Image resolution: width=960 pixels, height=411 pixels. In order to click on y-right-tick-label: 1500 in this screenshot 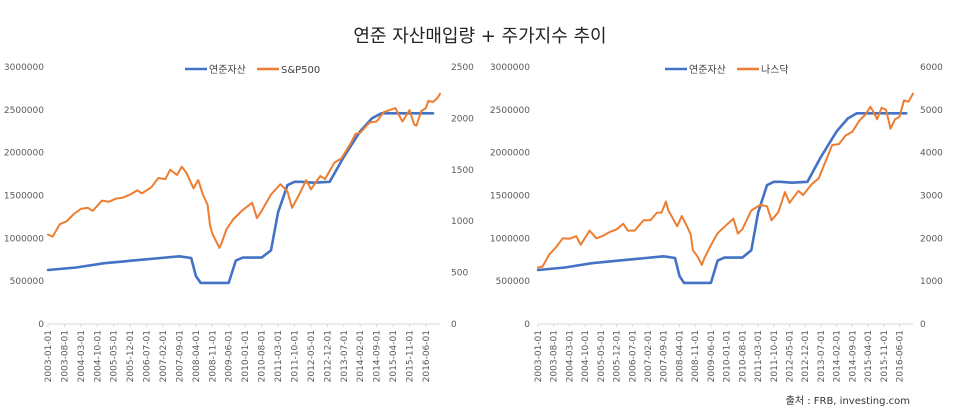, I will do `click(462, 171)`.